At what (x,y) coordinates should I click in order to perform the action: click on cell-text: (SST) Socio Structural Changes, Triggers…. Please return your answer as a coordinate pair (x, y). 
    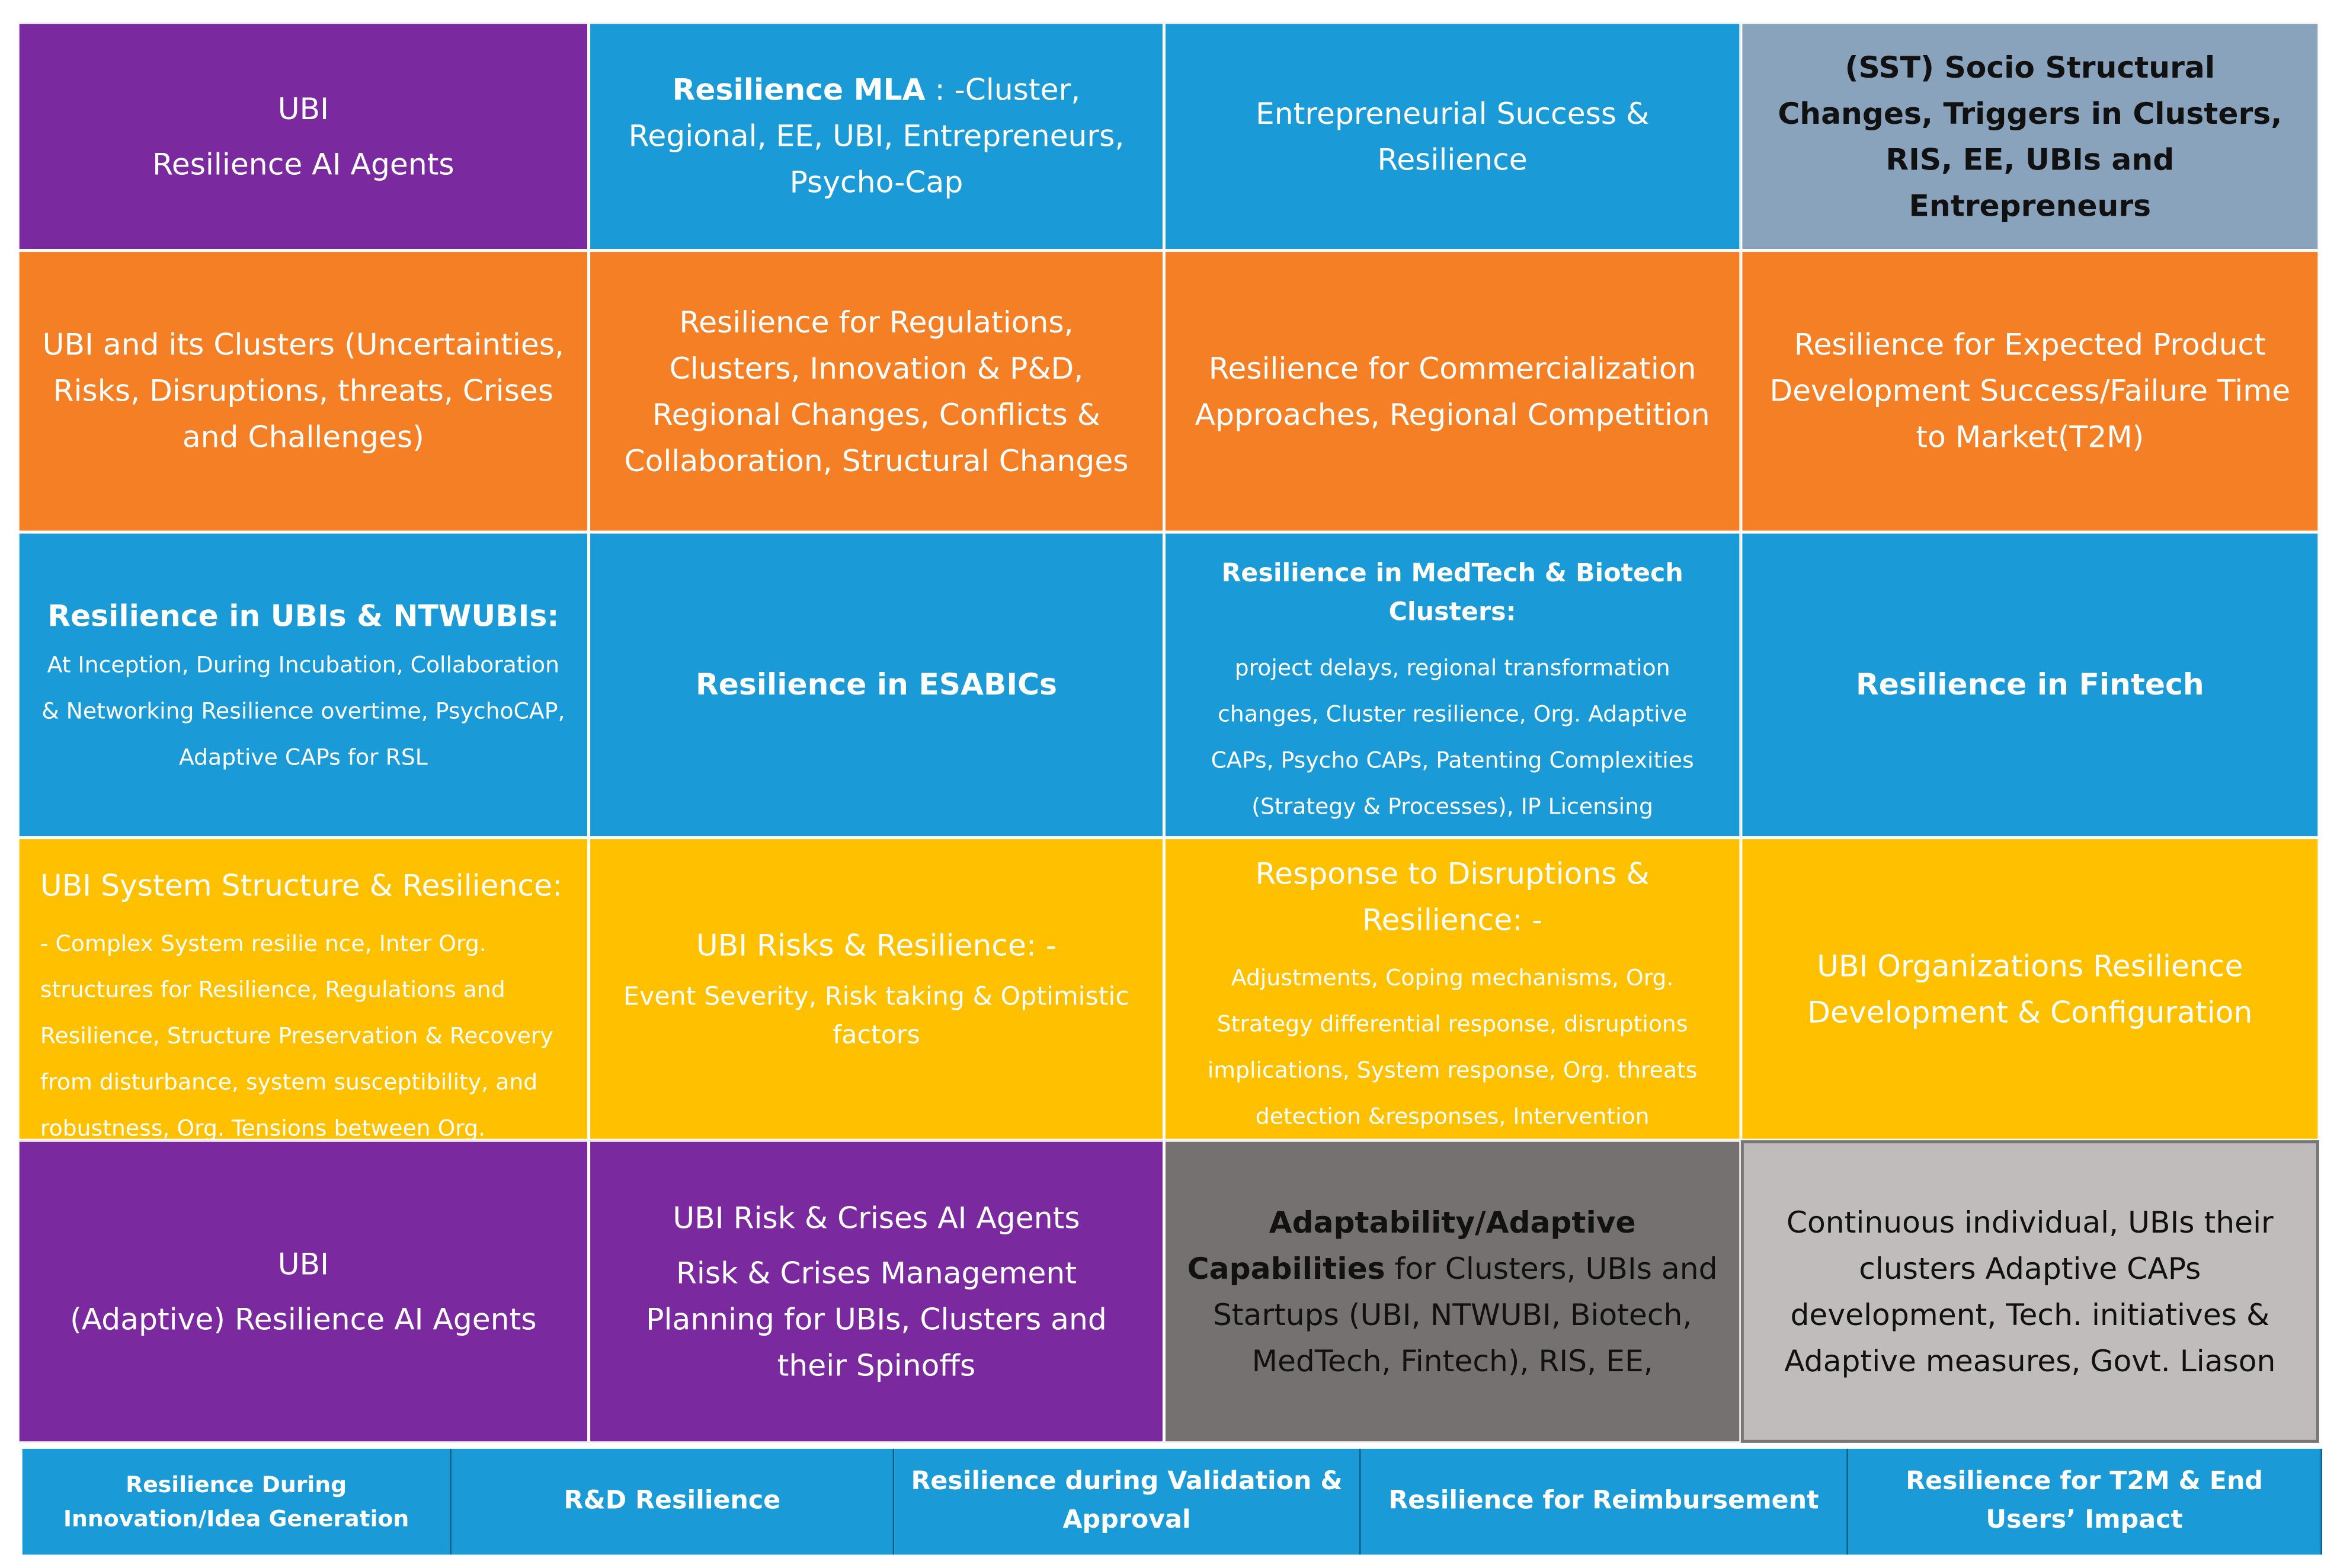
    Looking at the image, I should click on (2030, 136).